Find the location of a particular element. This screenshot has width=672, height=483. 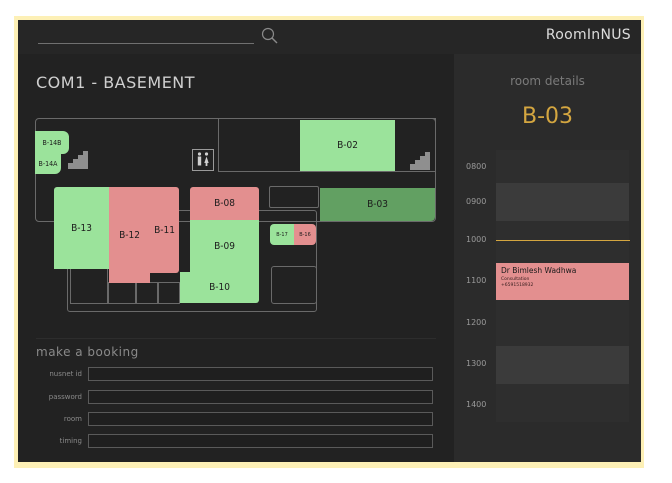

booking-event-phone: +6591518932 is located at coordinates (517, 285).